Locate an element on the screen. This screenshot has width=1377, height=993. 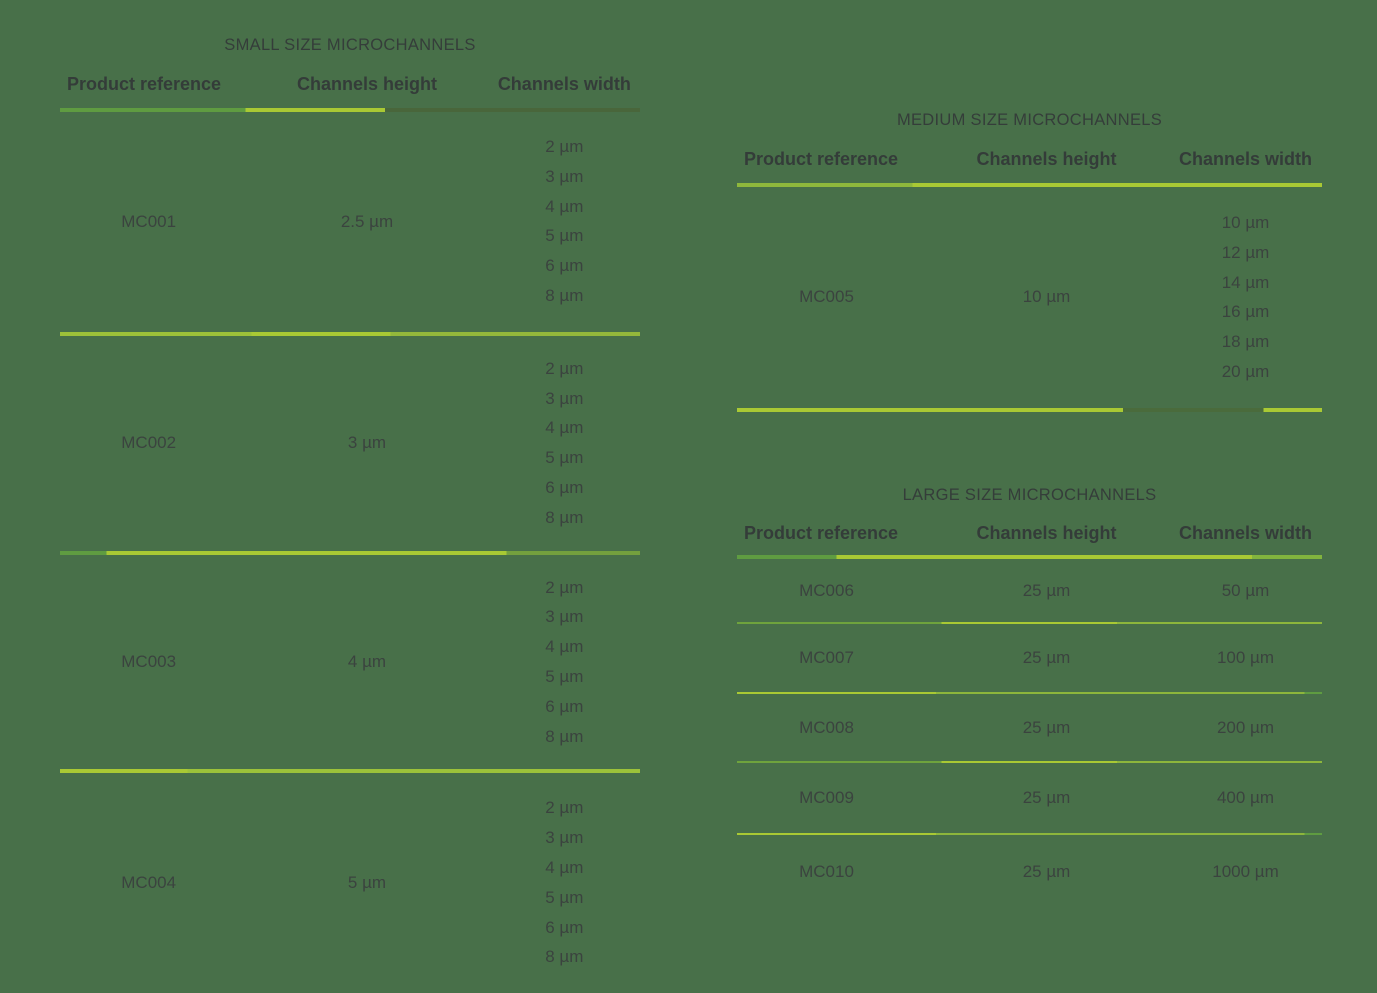
small-table-title: SMALL SIZE MICROCHANNELS is located at coordinates (350, 45).